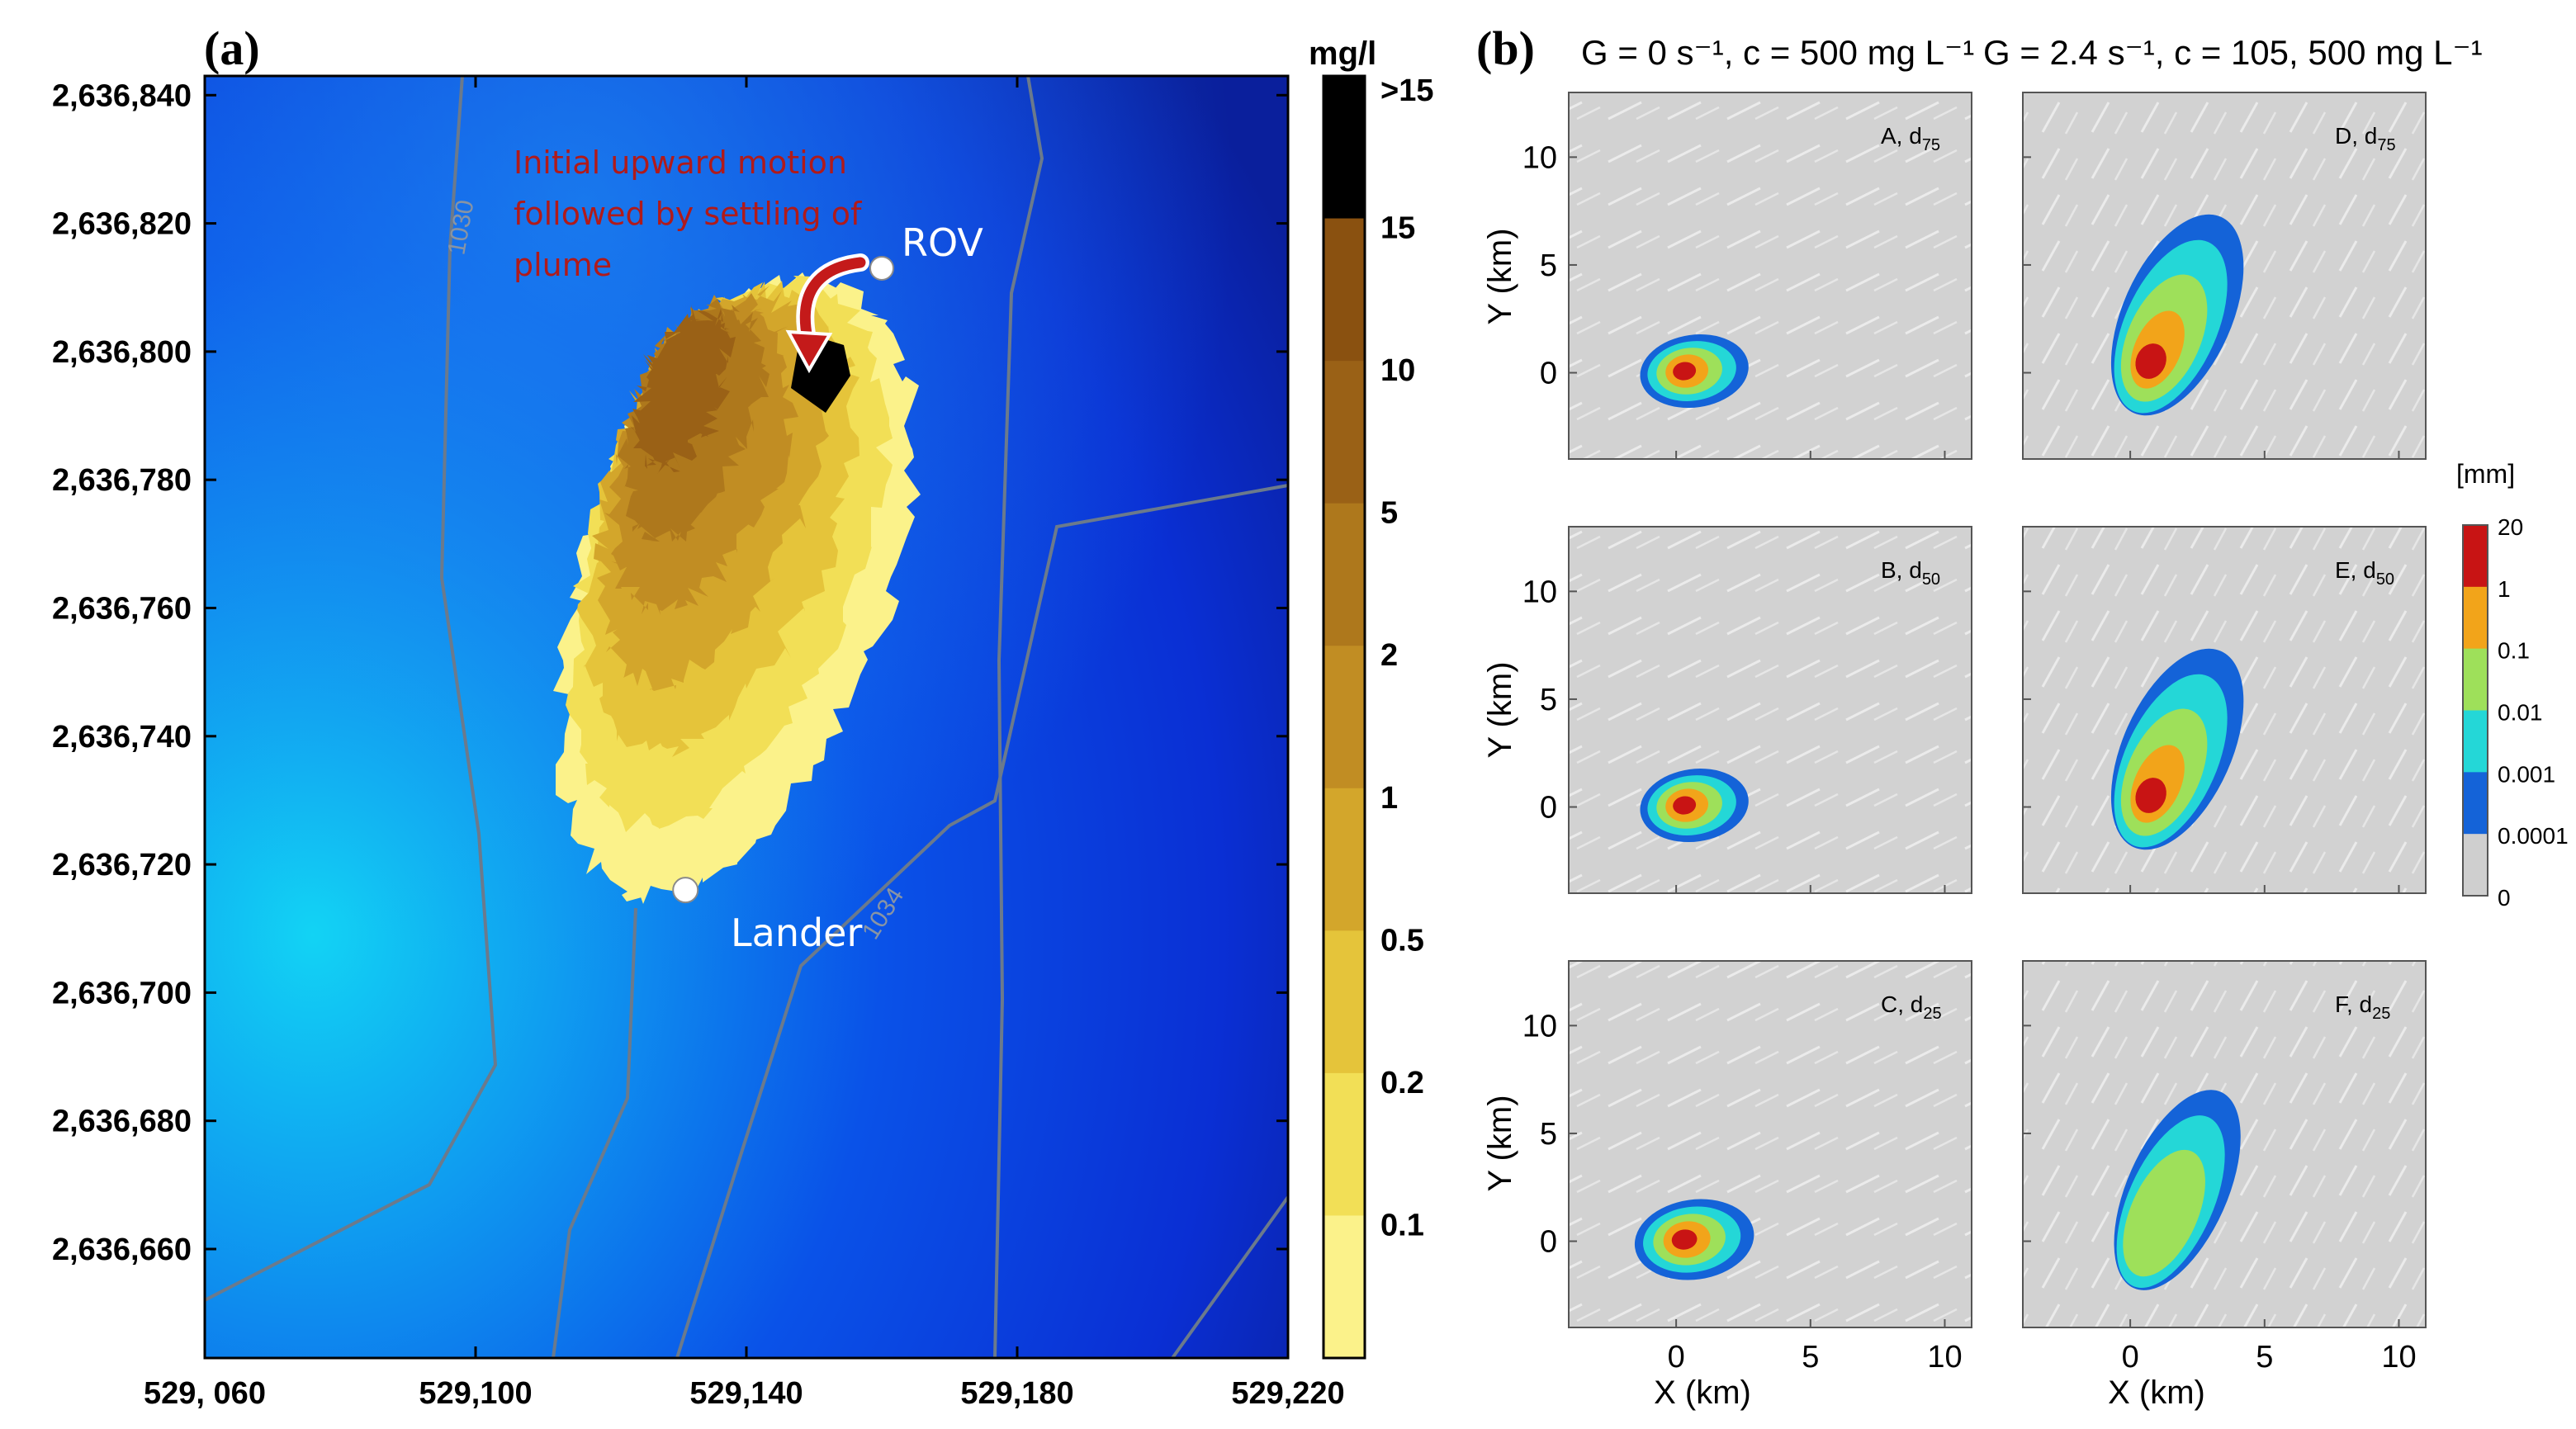 This screenshot has width=2576, height=1429. Describe the element at coordinates (2514, 651) in the screenshot. I see `colorbar-tick-label: 0.1` at that location.